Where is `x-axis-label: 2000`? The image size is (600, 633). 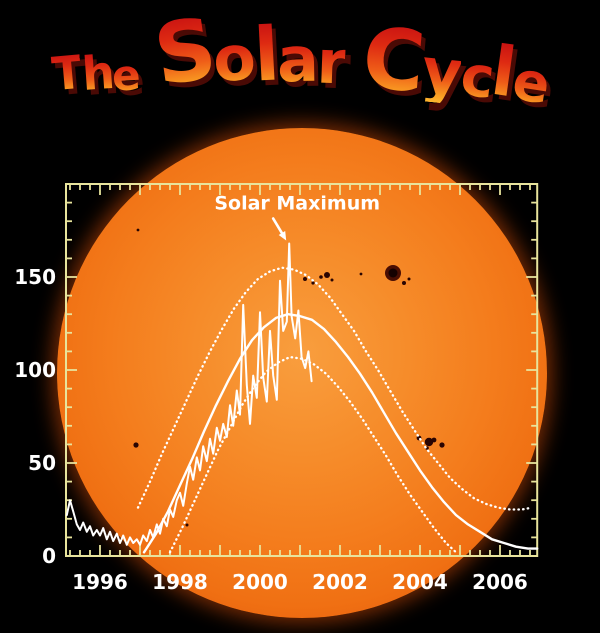 x-axis-label: 2000 is located at coordinates (260, 582).